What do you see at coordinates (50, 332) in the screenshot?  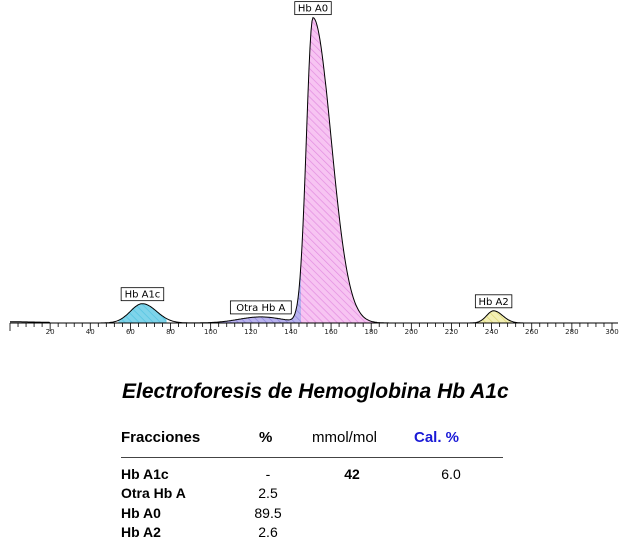 I see `tick-label: 20` at bounding box center [50, 332].